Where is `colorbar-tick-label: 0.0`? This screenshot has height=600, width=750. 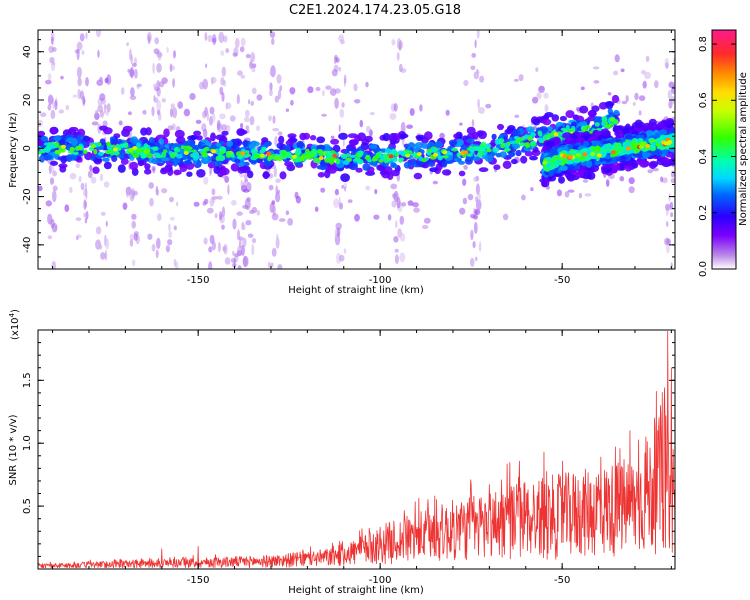
colorbar-tick-label: 0.0 is located at coordinates (703, 269).